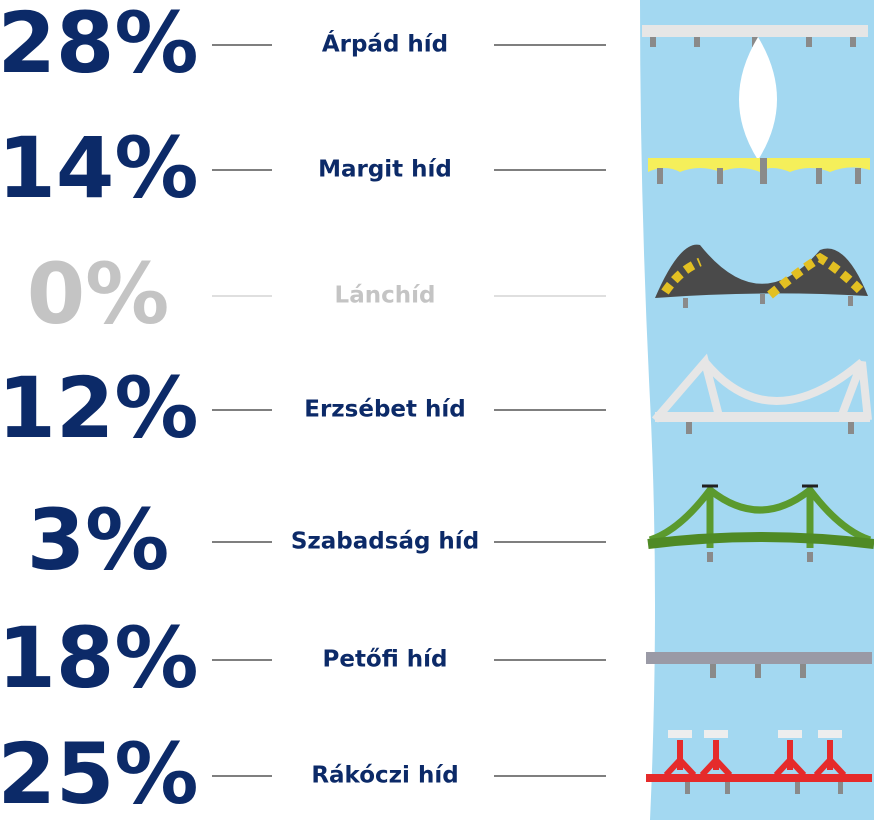  What do you see at coordinates (385, 410) in the screenshot?
I see `bridge-name: Erzsébet híd` at bounding box center [385, 410].